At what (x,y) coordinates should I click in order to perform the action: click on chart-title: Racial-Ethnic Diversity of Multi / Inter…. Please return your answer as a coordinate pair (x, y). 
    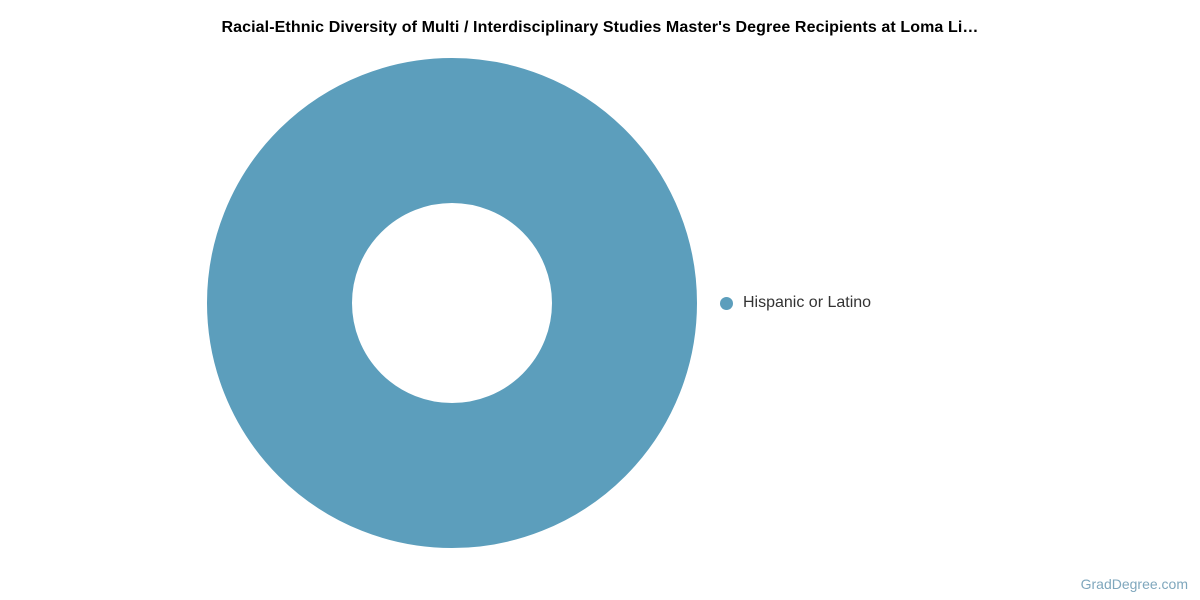
    Looking at the image, I should click on (600, 27).